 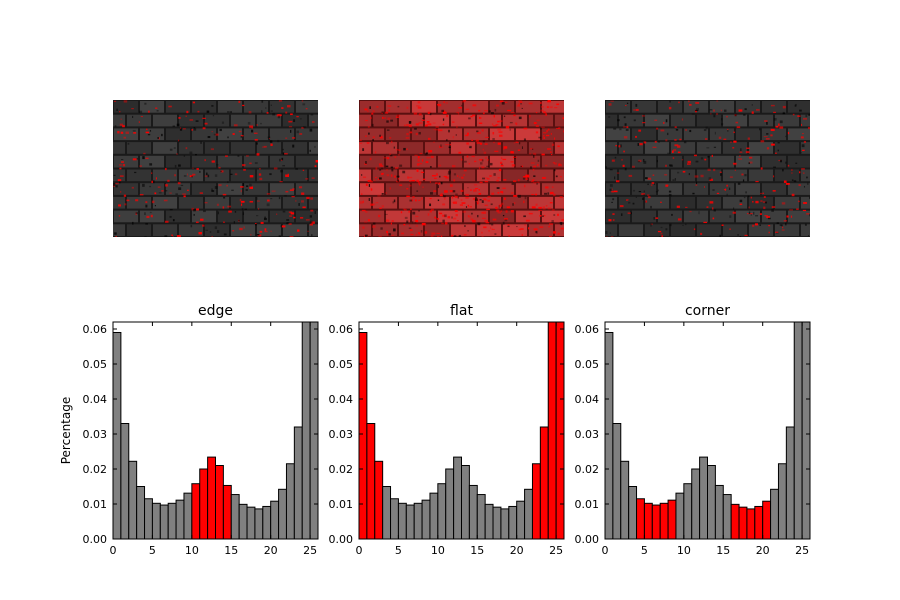 What do you see at coordinates (95, 504) in the screenshot?
I see `y-tick-label: 0.01` at bounding box center [95, 504].